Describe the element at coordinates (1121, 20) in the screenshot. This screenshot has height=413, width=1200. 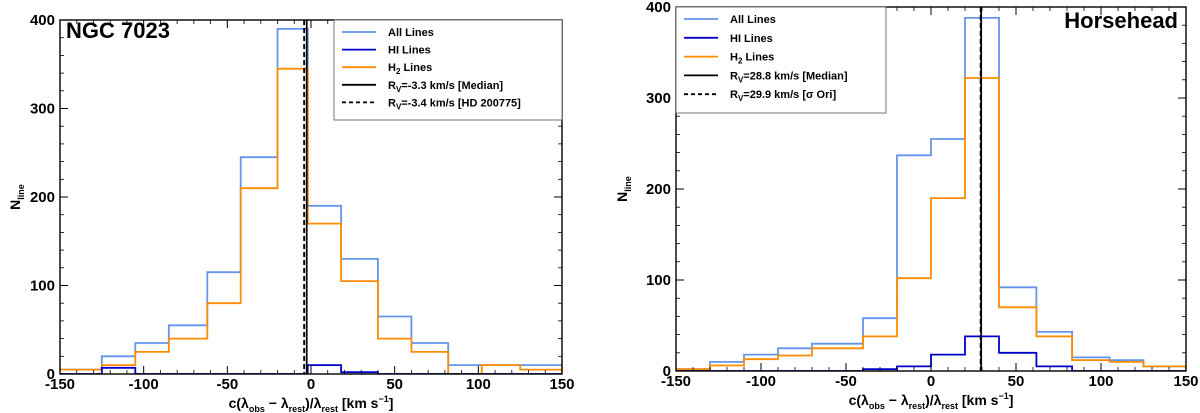
I see `panel-title: Horsehead` at that location.